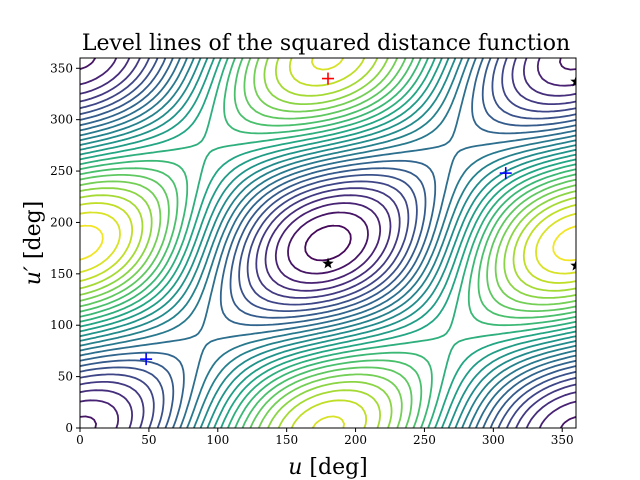 Image resolution: width=640 pixels, height=480 pixels. Describe the element at coordinates (355, 440) in the screenshot. I see `x-tick-label: 200` at that location.